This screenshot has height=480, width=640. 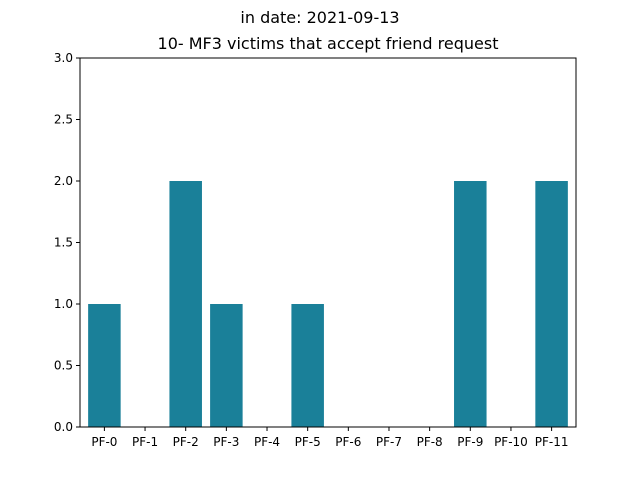 What do you see at coordinates (267, 442) in the screenshot?
I see `x-tick-label: PF-4` at bounding box center [267, 442].